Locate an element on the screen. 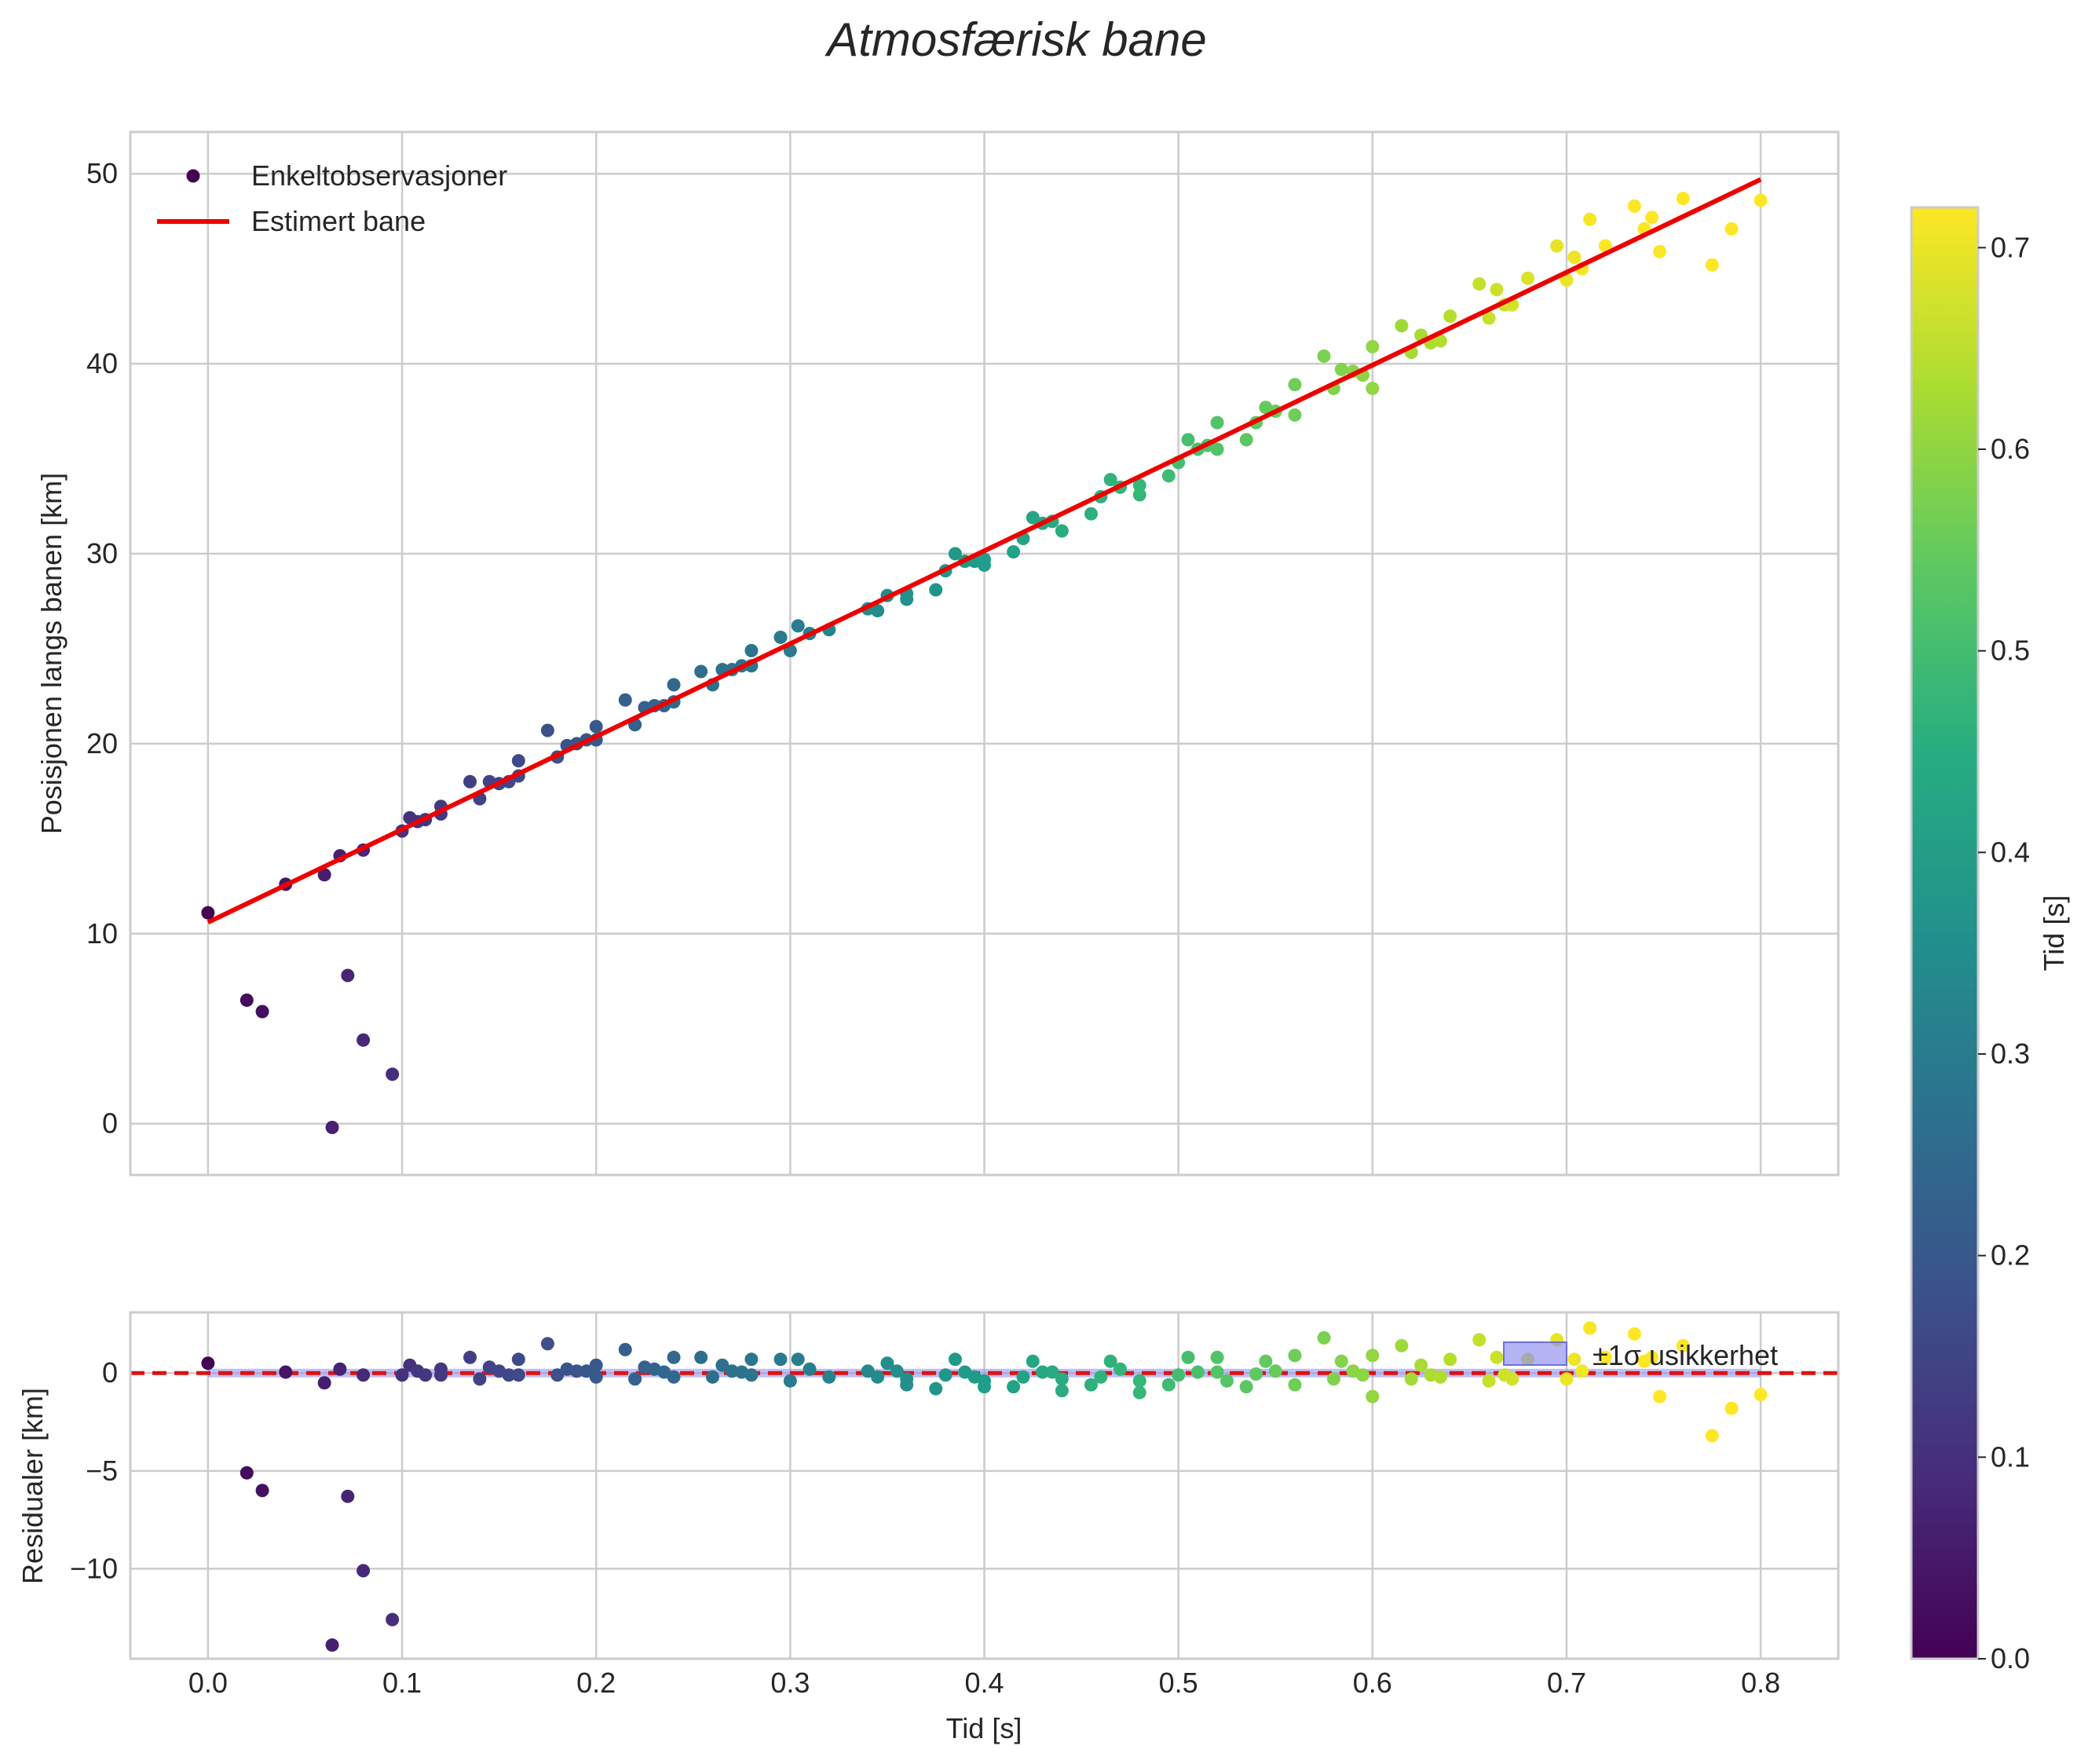 This screenshot has width=2099, height=1764. x-tick-label: 0.2 is located at coordinates (596, 1683).